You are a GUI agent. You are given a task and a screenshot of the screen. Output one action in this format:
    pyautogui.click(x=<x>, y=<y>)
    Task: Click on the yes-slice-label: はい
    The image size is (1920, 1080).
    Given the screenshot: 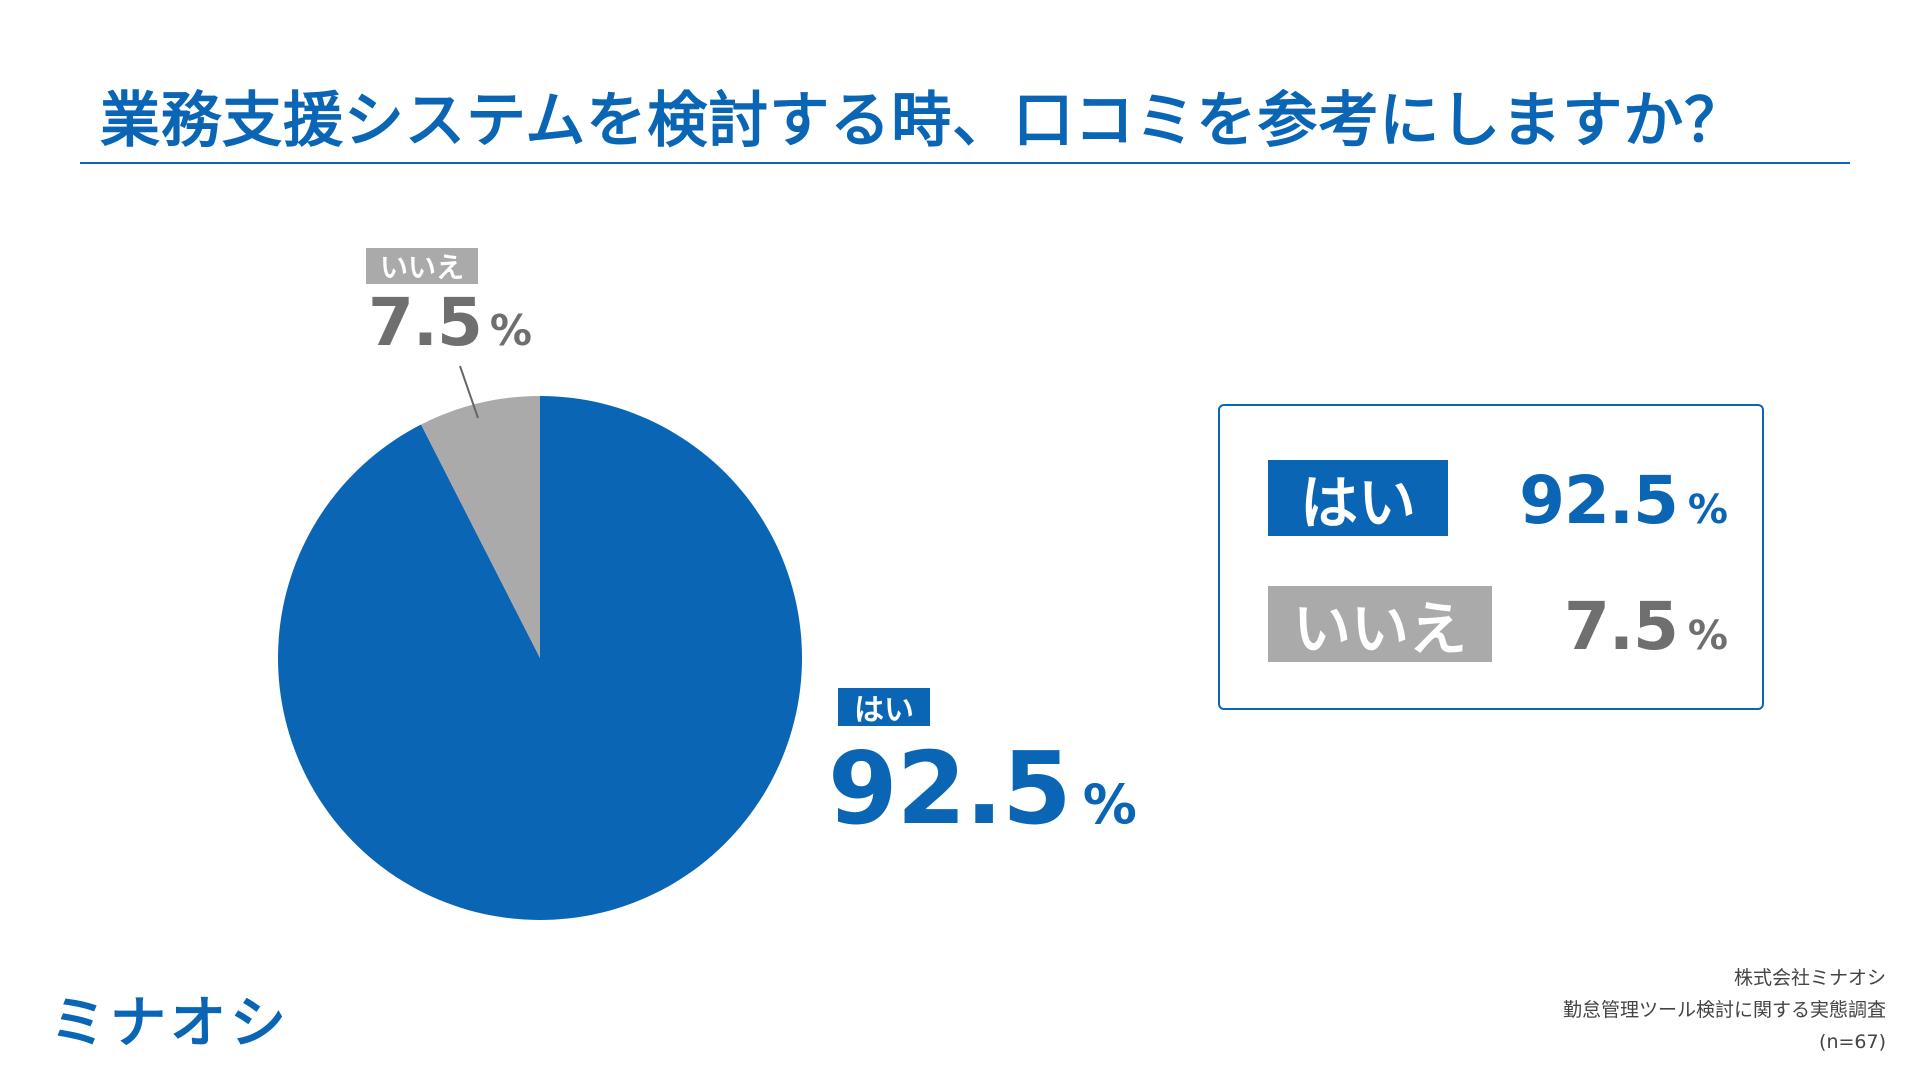 What is the action you would take?
    pyautogui.click(x=884, y=708)
    